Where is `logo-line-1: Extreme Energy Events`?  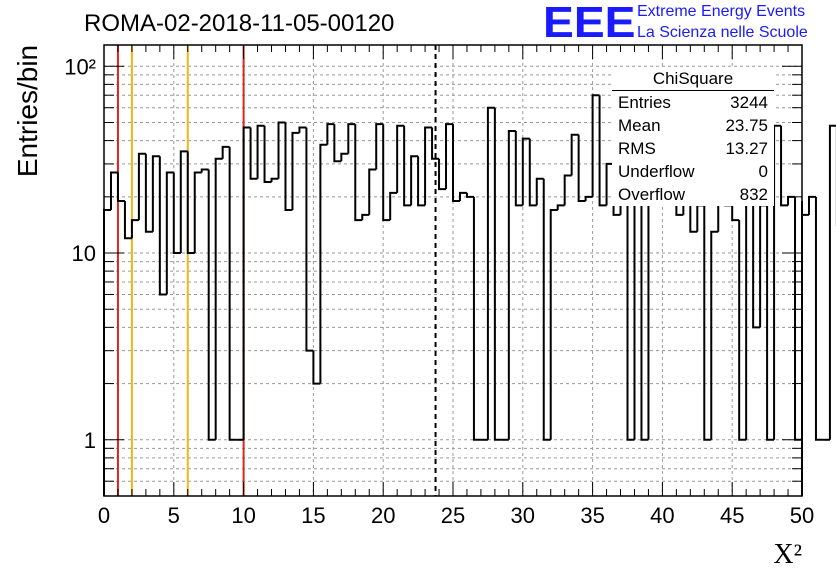
logo-line-1: Extreme Energy Events is located at coordinates (721, 11).